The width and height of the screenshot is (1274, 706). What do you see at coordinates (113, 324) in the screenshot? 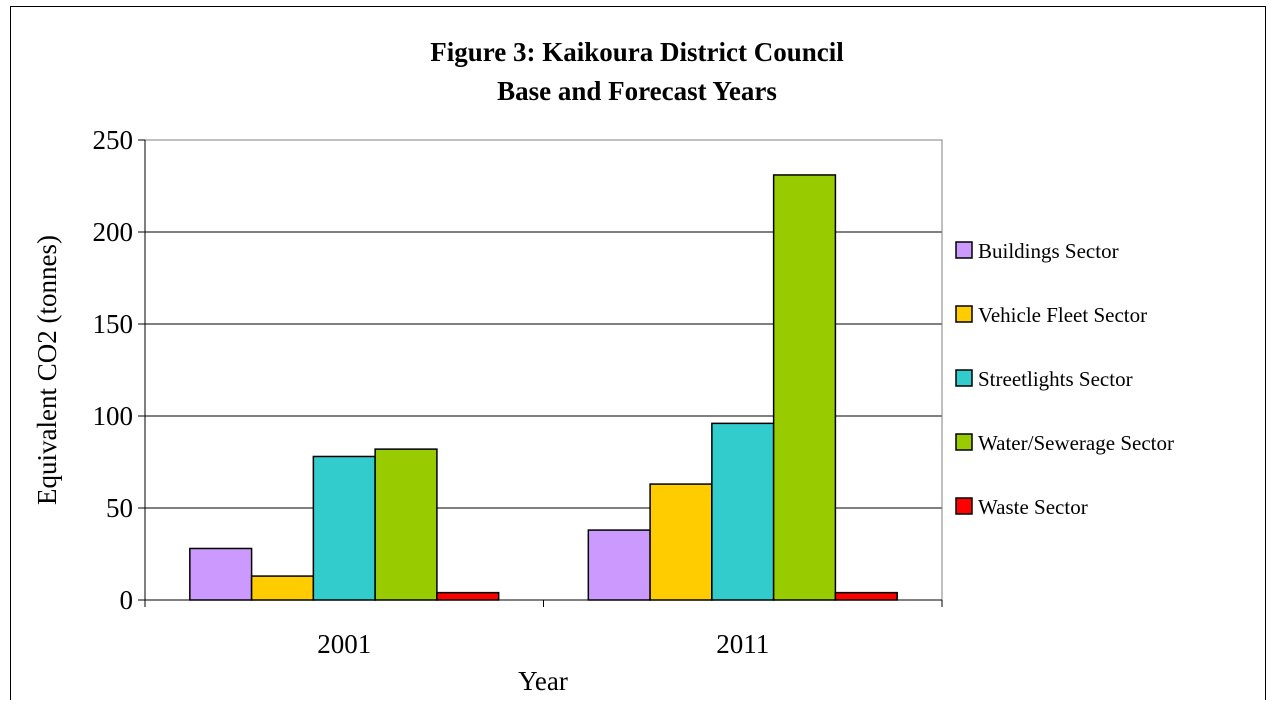
I see `y-tick-label: 150` at bounding box center [113, 324].